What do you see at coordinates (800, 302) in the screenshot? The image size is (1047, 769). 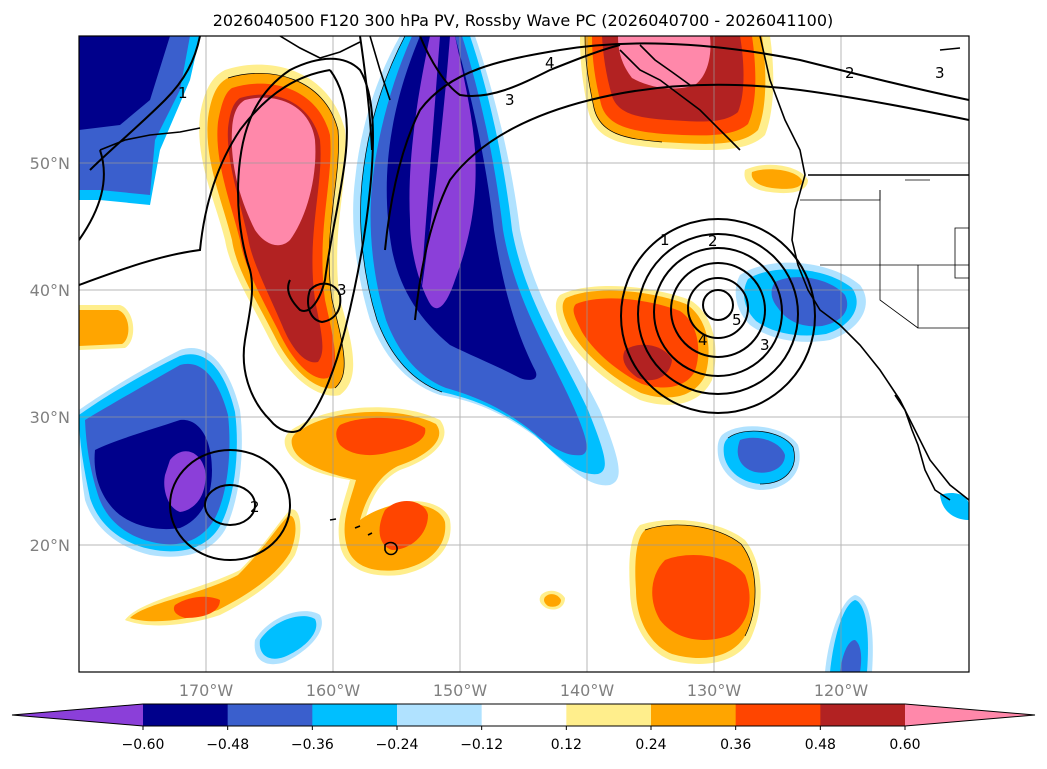 I see `anomaly-negative-ca` at bounding box center [800, 302].